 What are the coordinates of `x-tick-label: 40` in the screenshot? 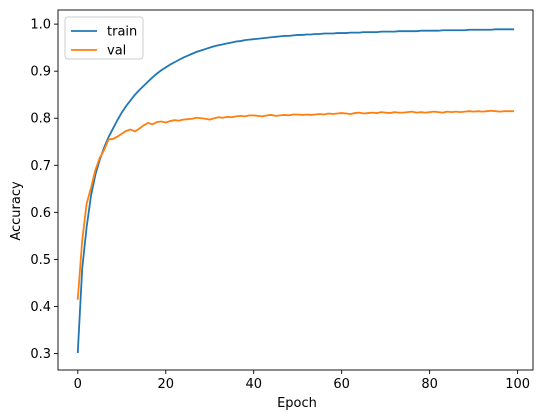 It's located at (253, 384).